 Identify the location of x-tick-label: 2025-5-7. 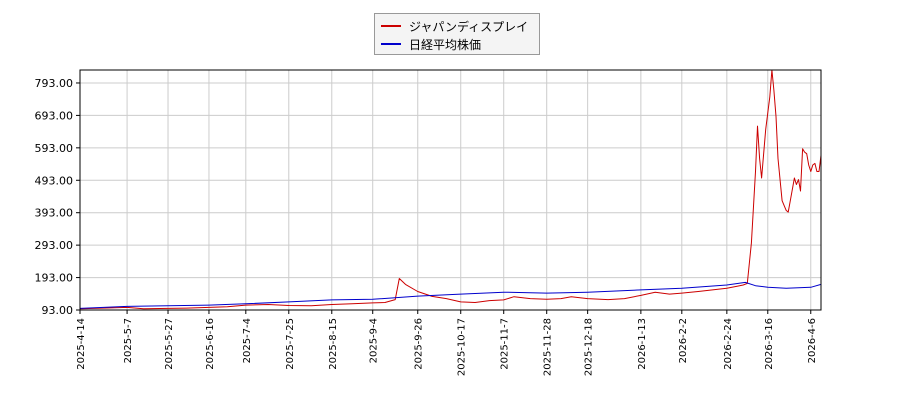
(128, 340).